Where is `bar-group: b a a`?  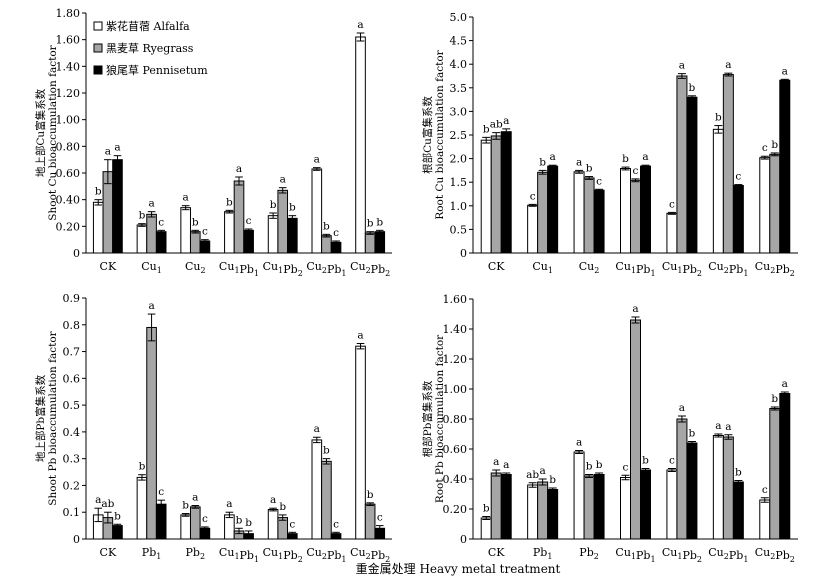
bar-group: b a a is located at coordinates (107, 198).